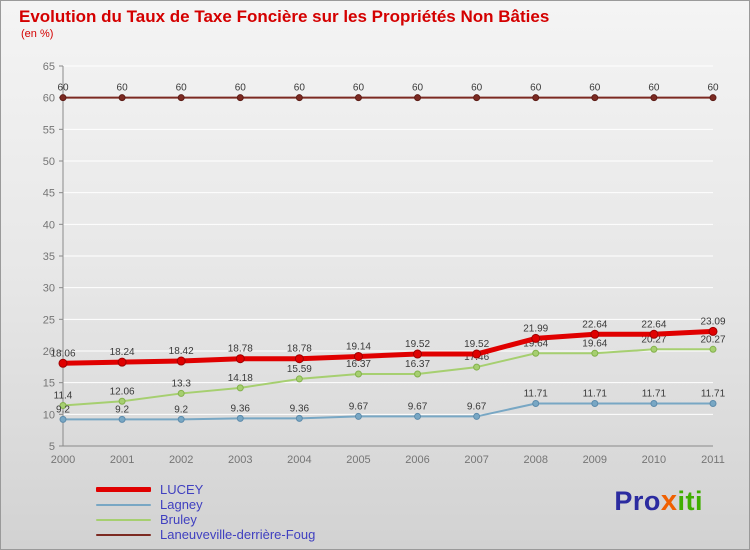  Describe the element at coordinates (49, 99) in the screenshot. I see `y-tick-label: 60` at that location.